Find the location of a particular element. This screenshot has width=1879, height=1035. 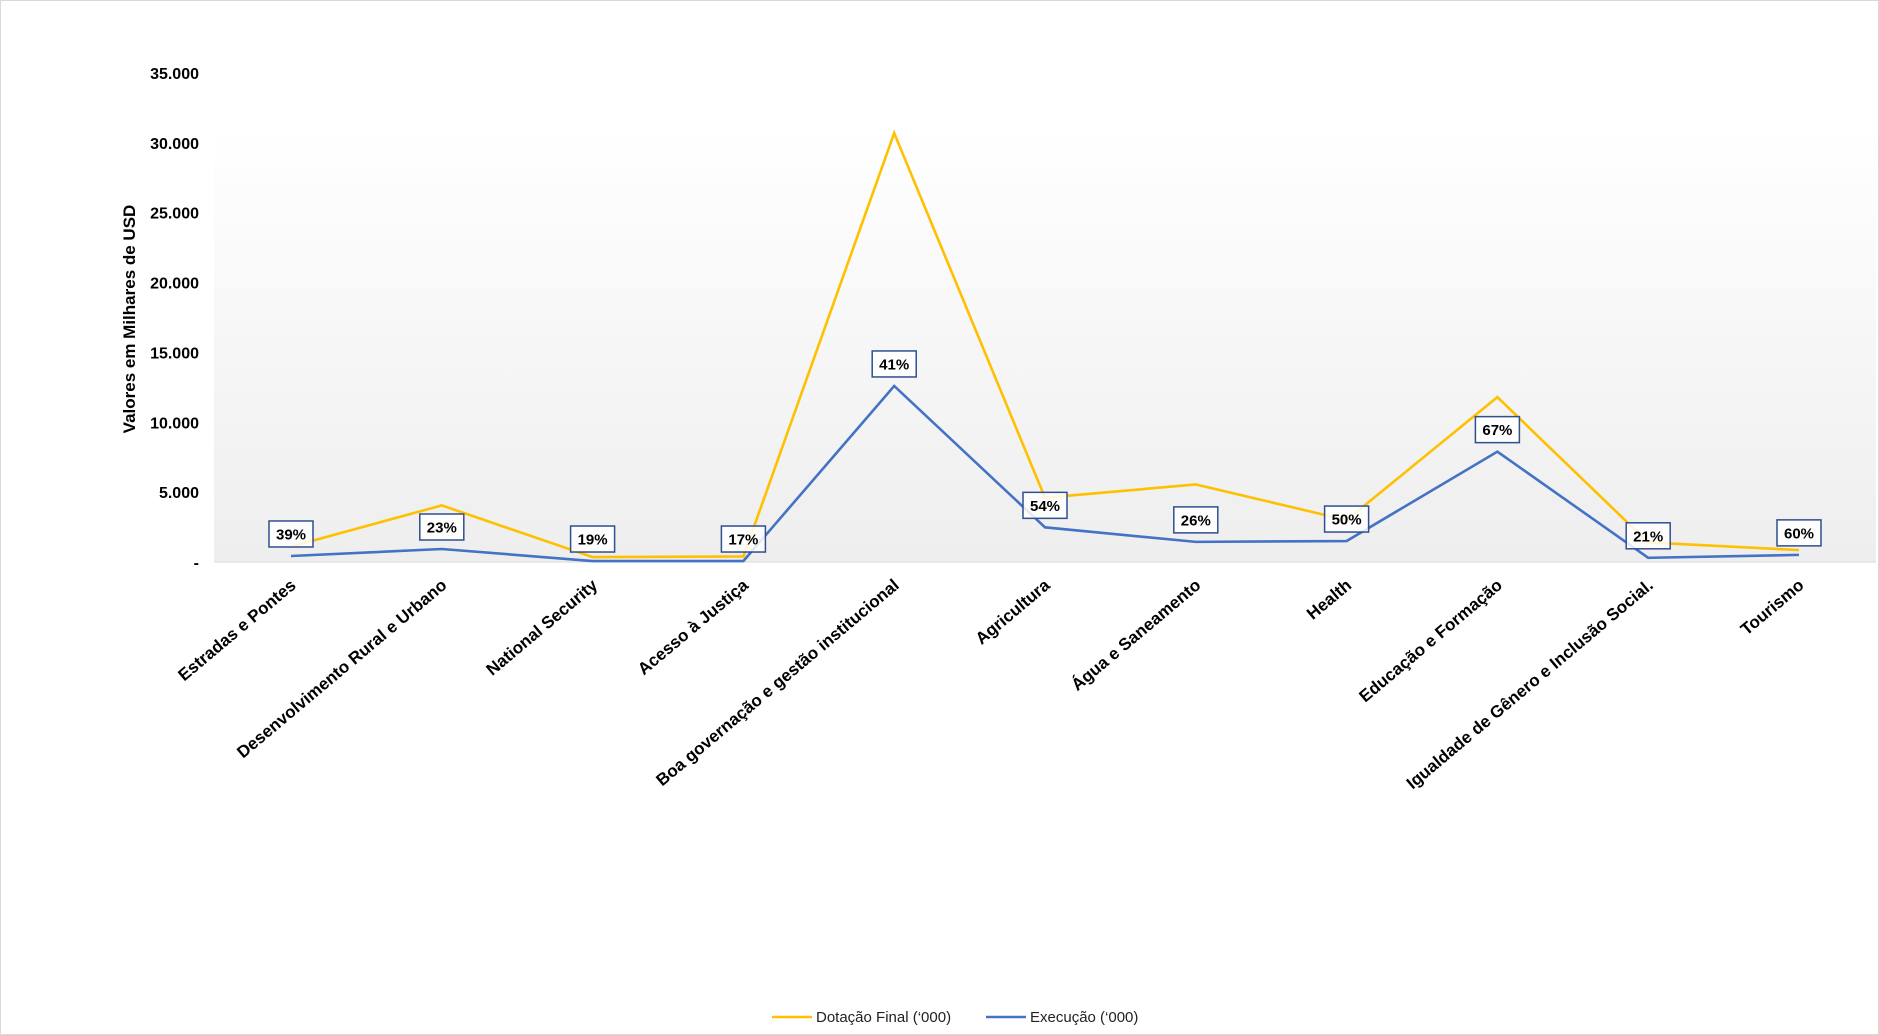

svg-text: 26% is located at coordinates (1196, 520).